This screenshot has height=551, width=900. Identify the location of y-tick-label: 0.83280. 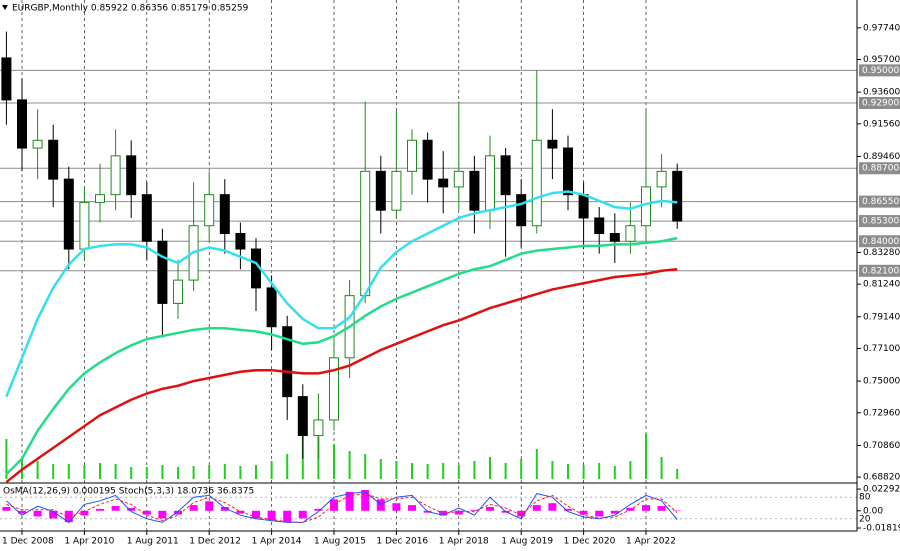
(881, 253).